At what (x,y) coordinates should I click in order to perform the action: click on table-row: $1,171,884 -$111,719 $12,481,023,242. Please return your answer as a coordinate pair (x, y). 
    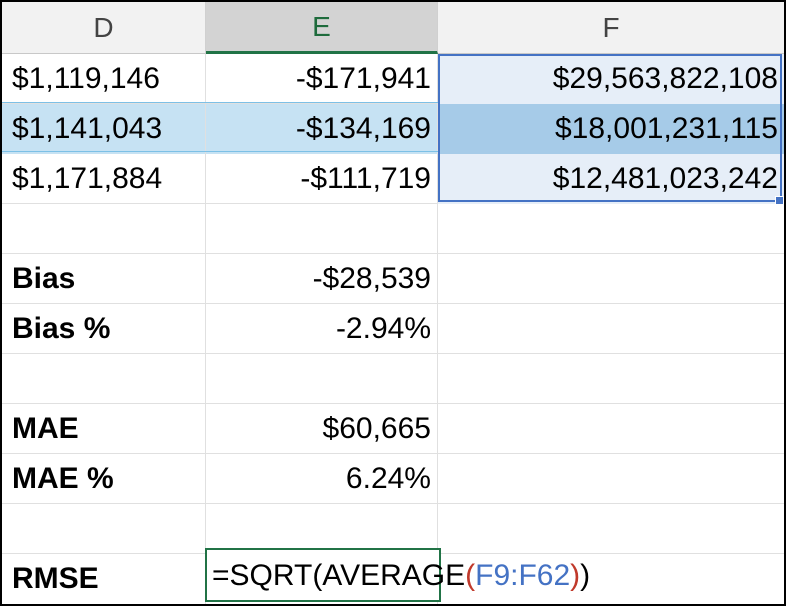
    Looking at the image, I should click on (393, 179).